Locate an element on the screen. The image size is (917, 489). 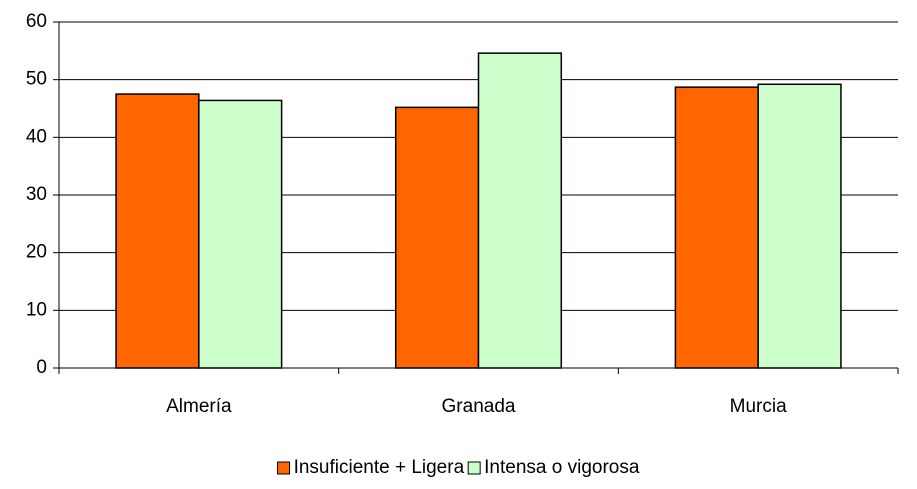
y-tick-label: 60 is located at coordinates (36, 21).